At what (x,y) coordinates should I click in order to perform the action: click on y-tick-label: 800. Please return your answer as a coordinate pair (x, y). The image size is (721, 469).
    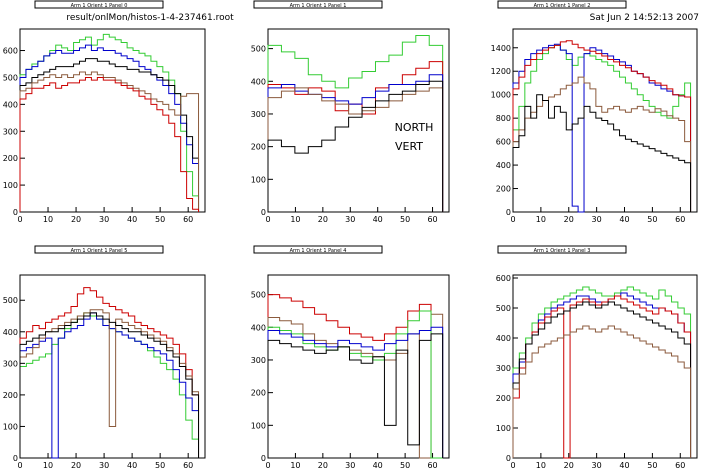
    Looking at the image, I should click on (503, 118).